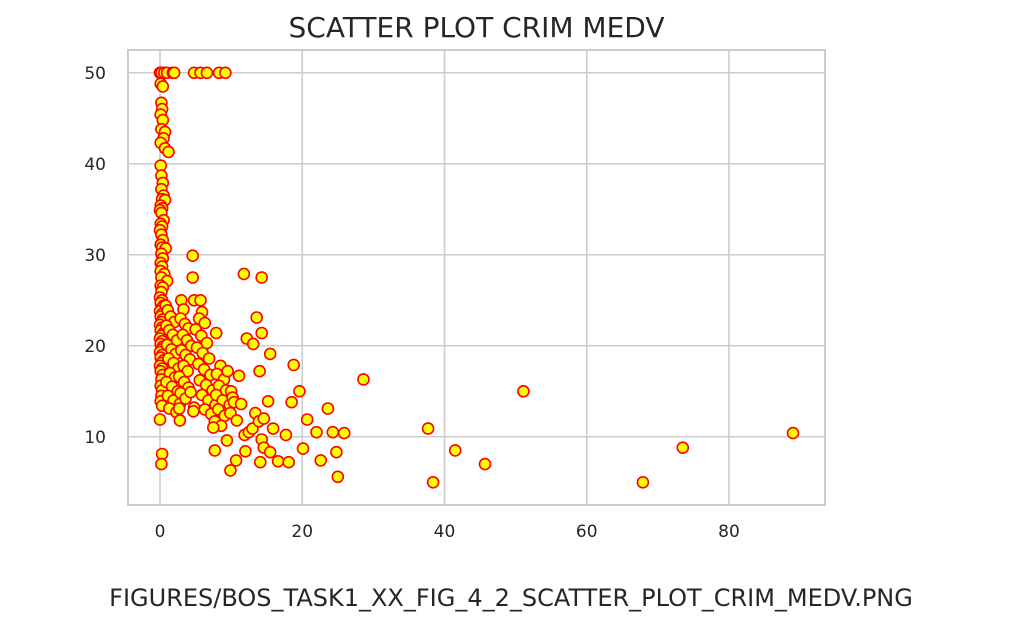 This screenshot has height=630, width=1022. What do you see at coordinates (95, 165) in the screenshot?
I see `y-tick-label: 40` at bounding box center [95, 165].